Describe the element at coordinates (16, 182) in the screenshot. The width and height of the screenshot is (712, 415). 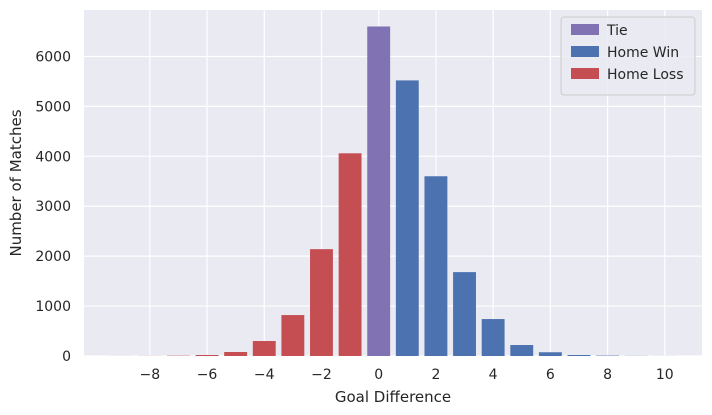
I see `y-axis-label: Number of Matches` at that location.